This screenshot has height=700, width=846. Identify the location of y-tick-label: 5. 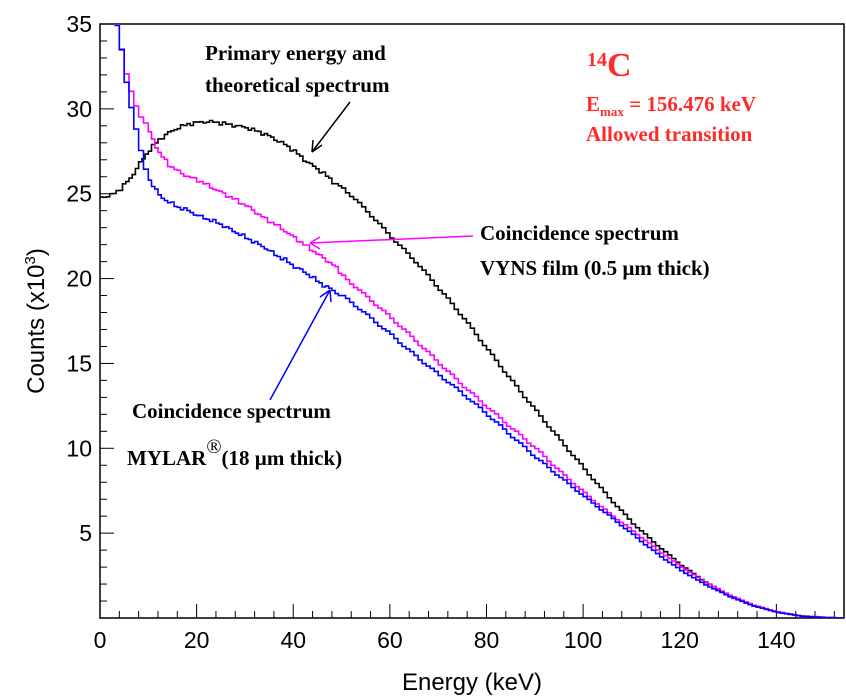
(85, 533).